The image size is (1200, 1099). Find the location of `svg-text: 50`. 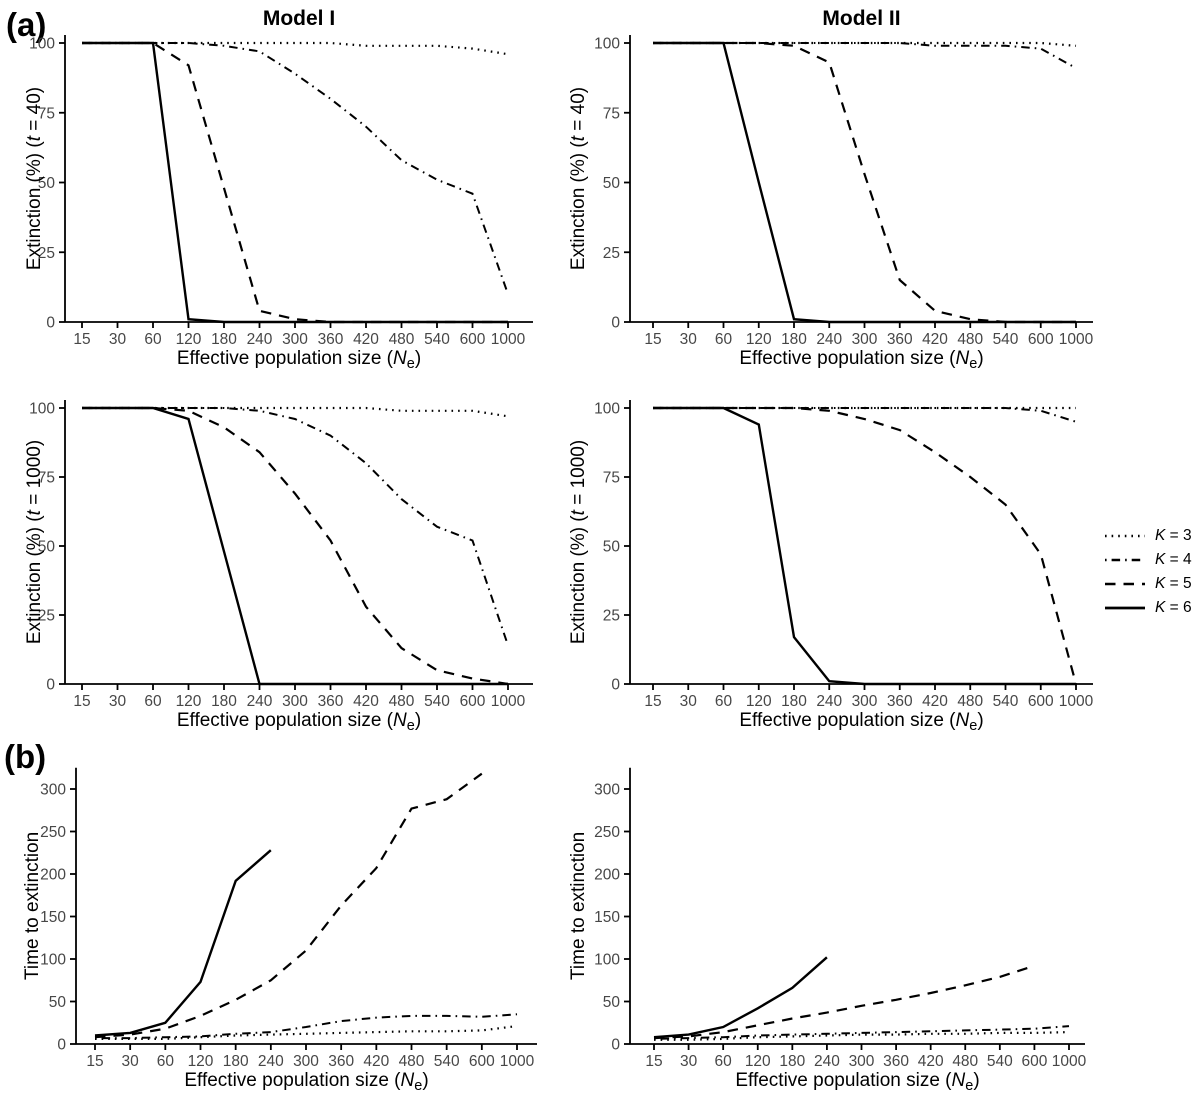

svg-text: 50 is located at coordinates (612, 547).